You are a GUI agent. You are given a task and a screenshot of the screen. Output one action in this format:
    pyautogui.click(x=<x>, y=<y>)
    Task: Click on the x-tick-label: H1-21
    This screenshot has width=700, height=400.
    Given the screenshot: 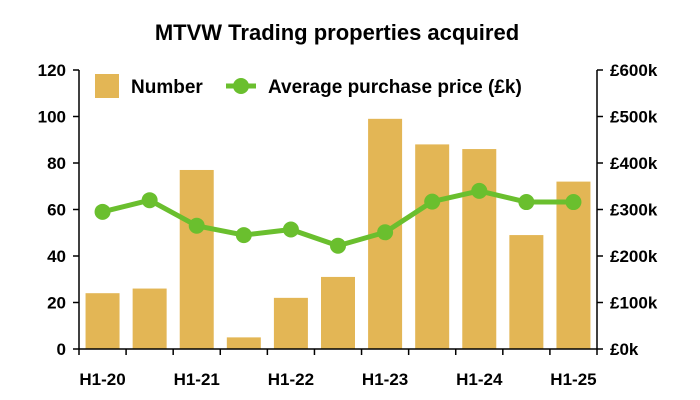 What is the action you would take?
    pyautogui.click(x=197, y=379)
    